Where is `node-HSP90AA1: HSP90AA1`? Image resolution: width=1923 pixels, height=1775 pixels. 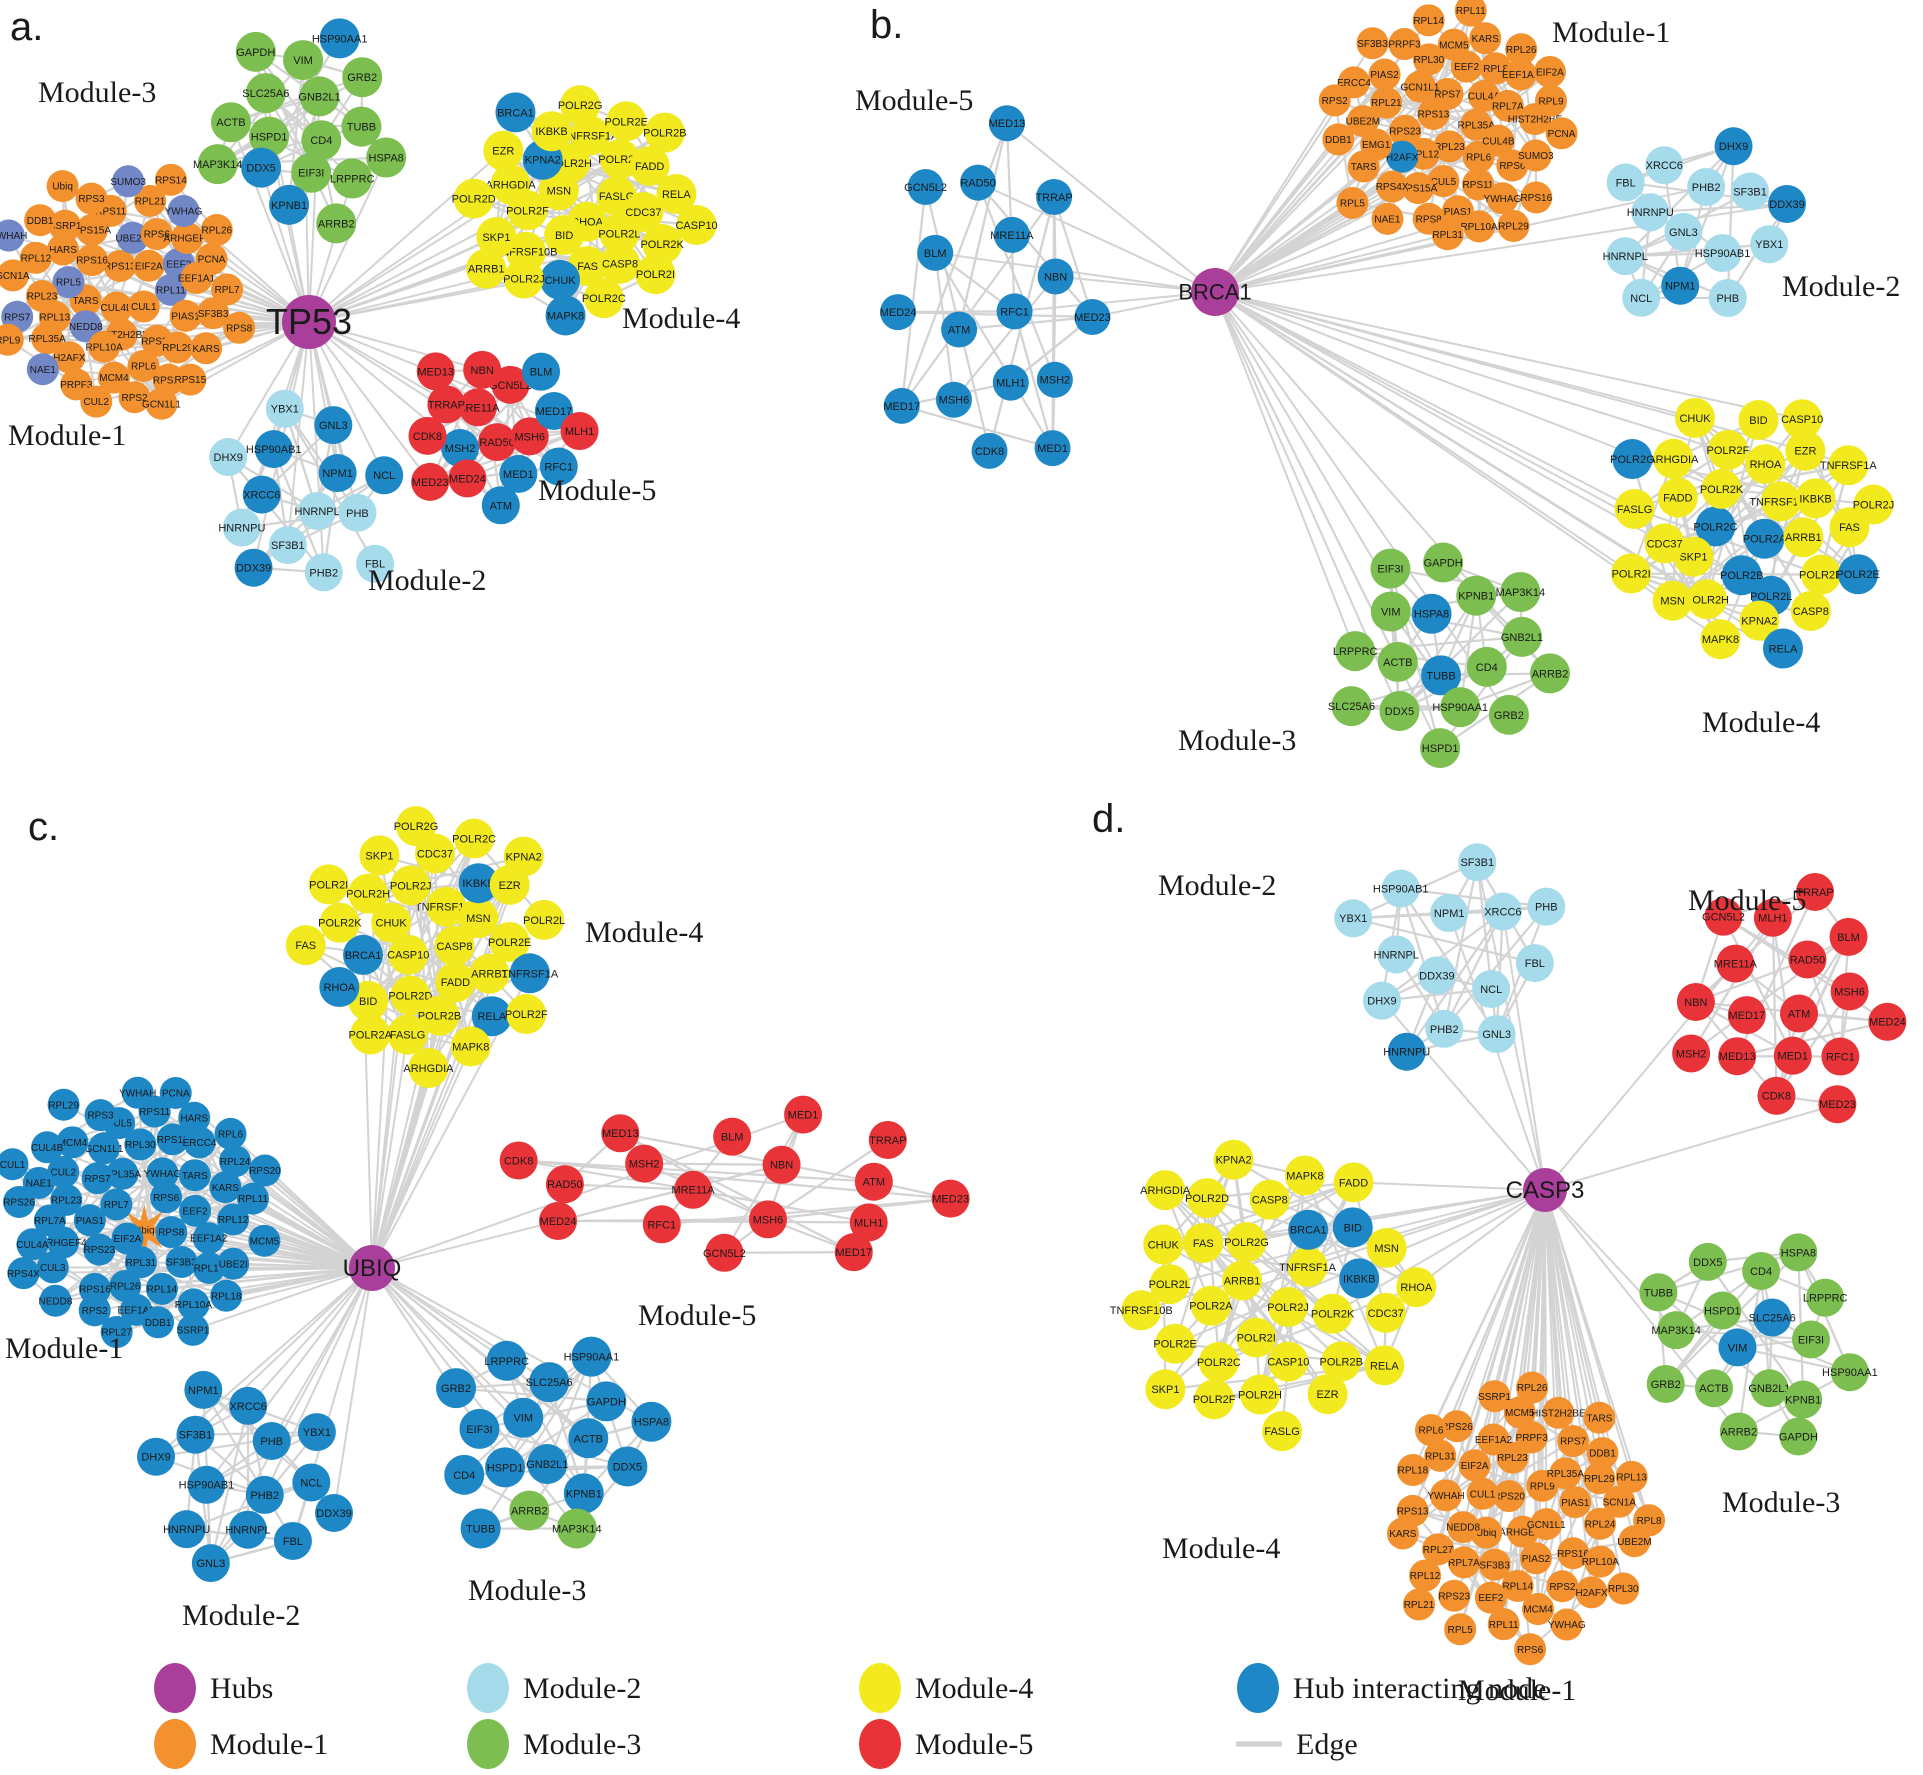
node-HSP90AA1: HSP90AA1 is located at coordinates (1850, 1372).